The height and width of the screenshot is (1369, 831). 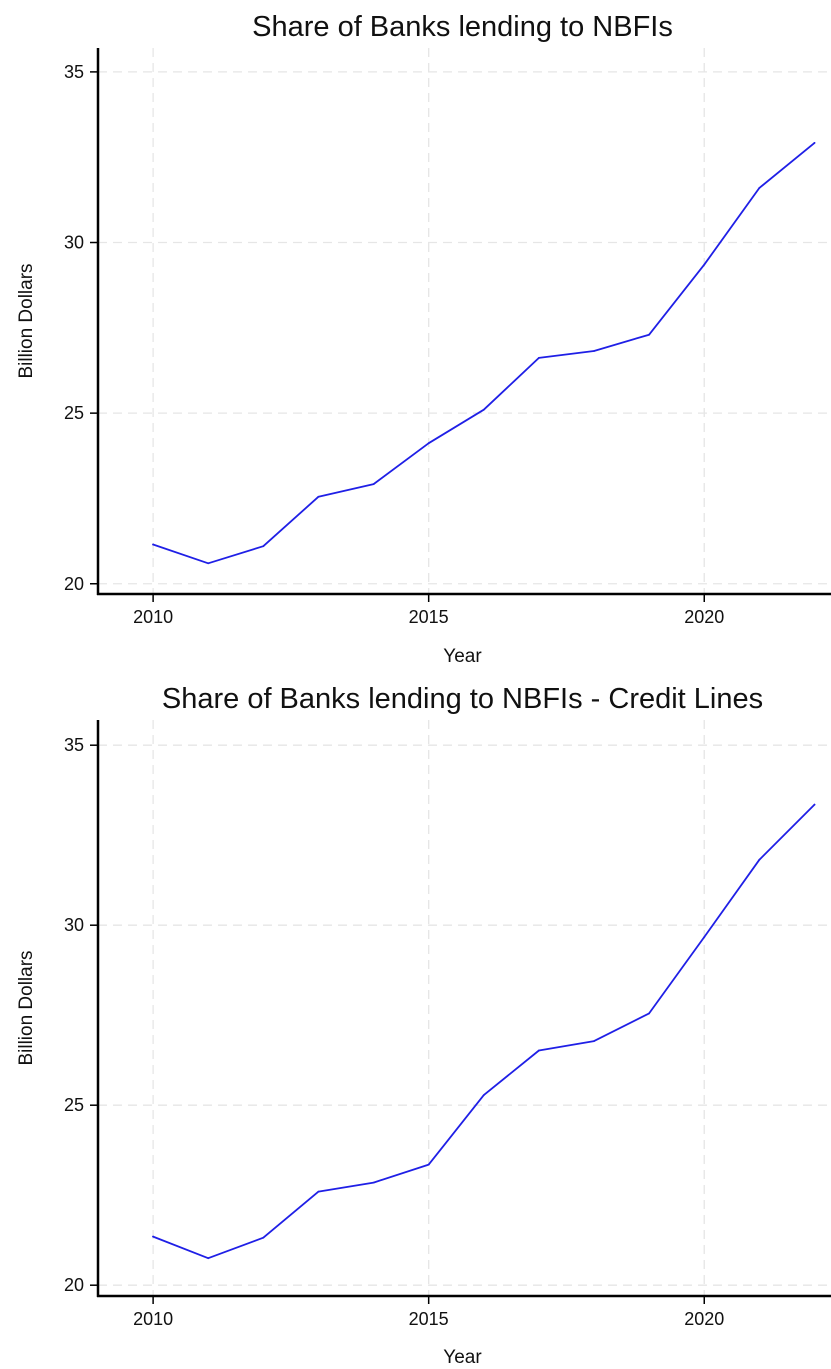 What do you see at coordinates (462, 27) in the screenshot?
I see `chart-title: Share of Banks lending to NBFIs` at bounding box center [462, 27].